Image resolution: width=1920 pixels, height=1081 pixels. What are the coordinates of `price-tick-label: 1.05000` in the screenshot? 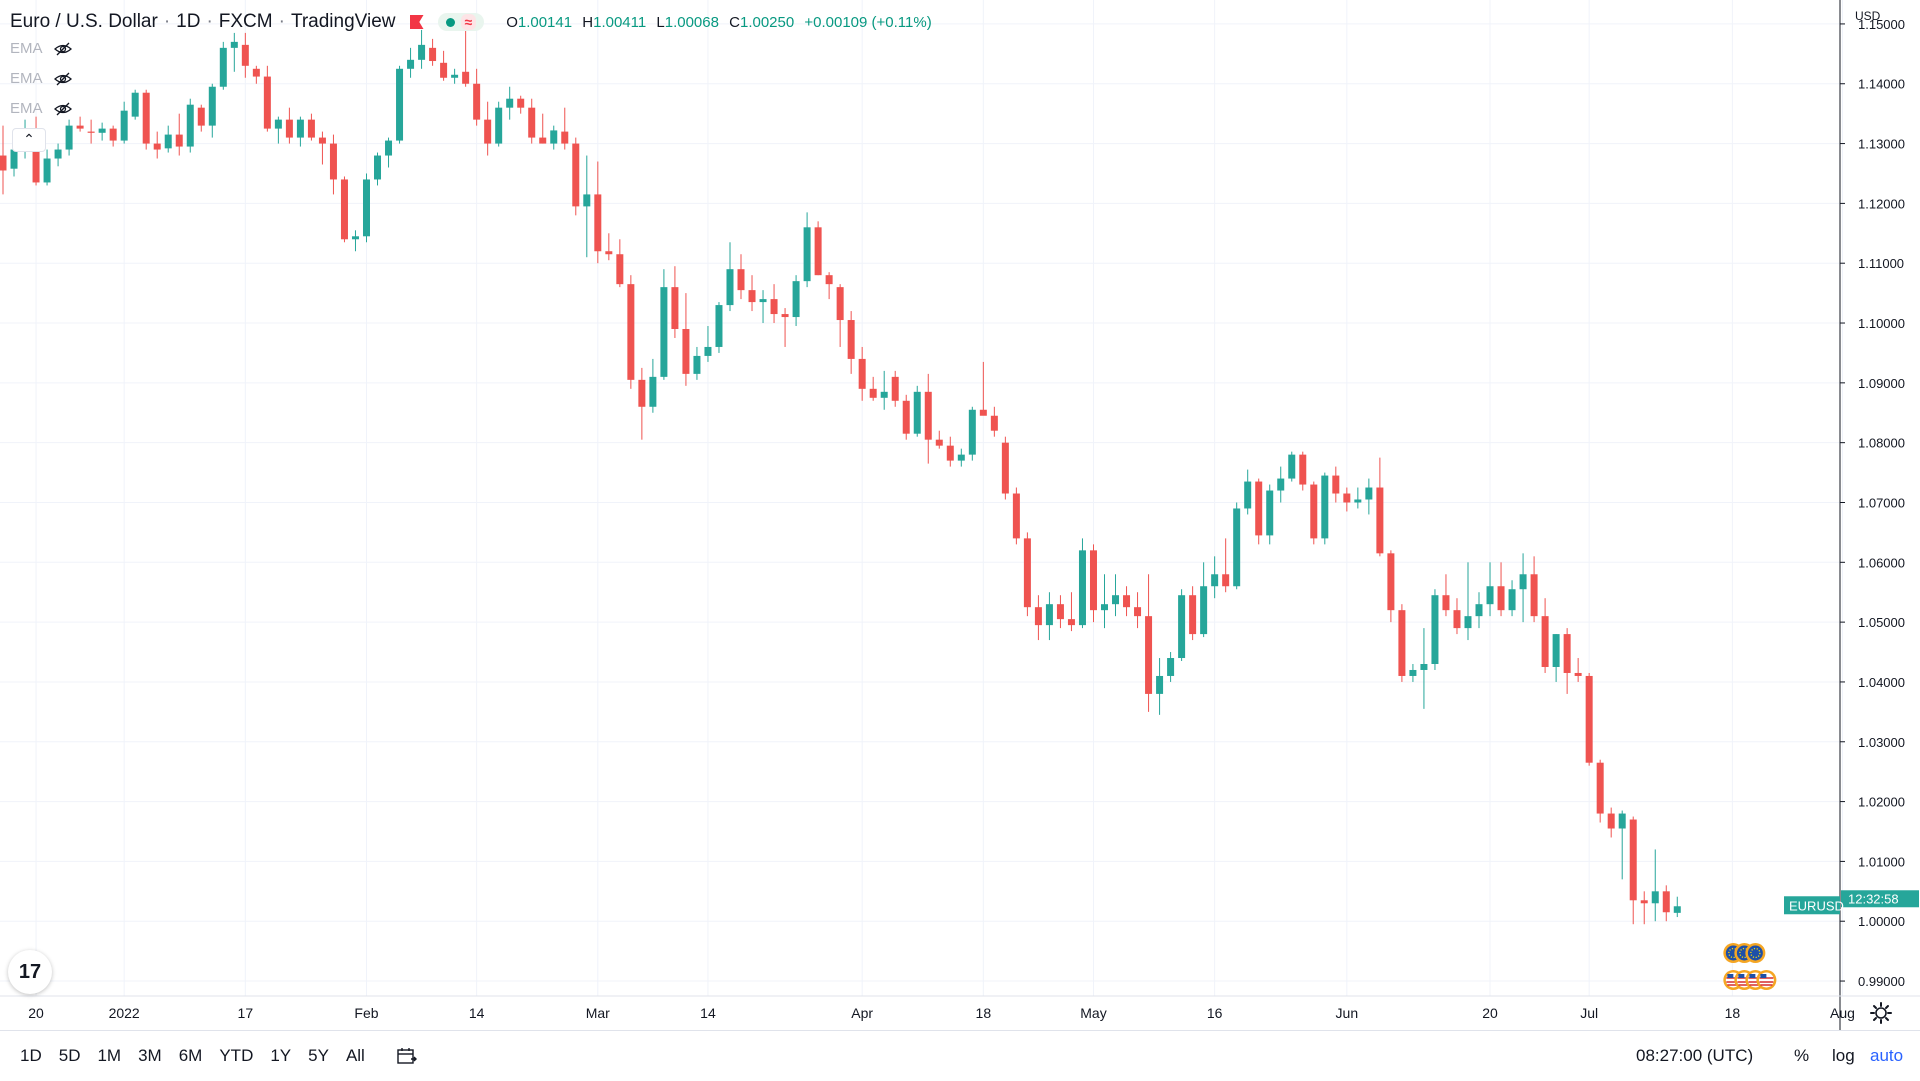 It's located at (1881, 622).